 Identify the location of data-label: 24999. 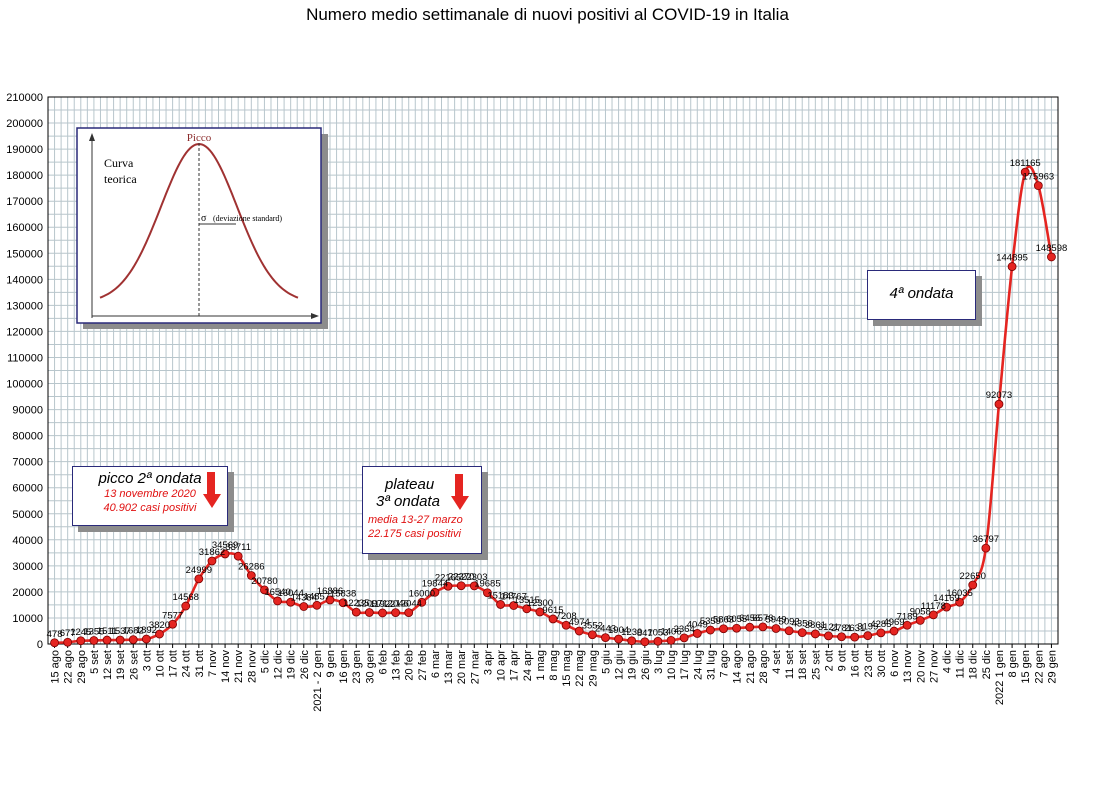
(199, 570).